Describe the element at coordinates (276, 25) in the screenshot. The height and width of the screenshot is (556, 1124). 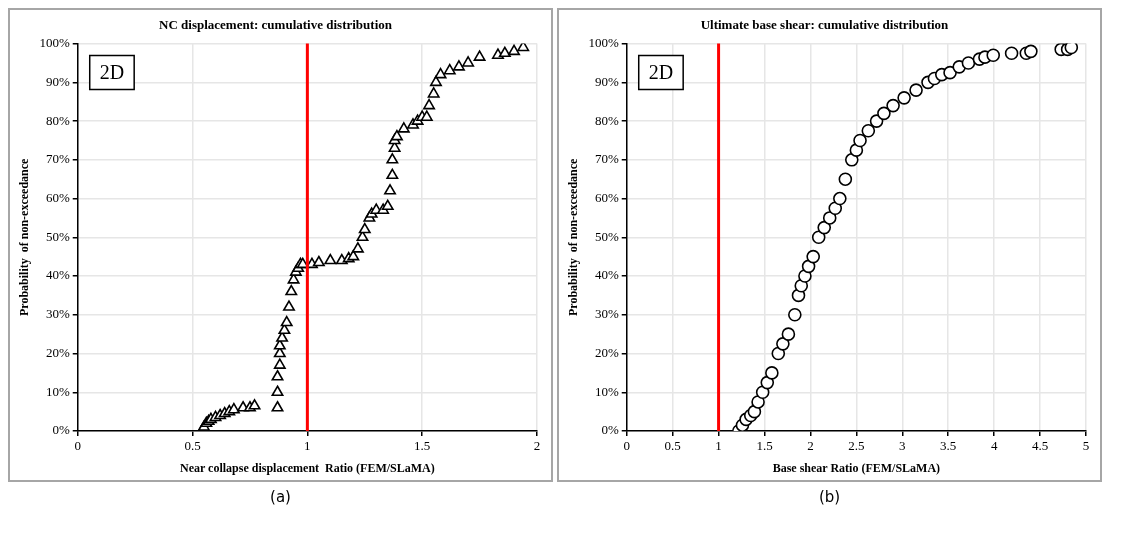
I see `chart-title: NC displacement: cumulative distribution` at that location.